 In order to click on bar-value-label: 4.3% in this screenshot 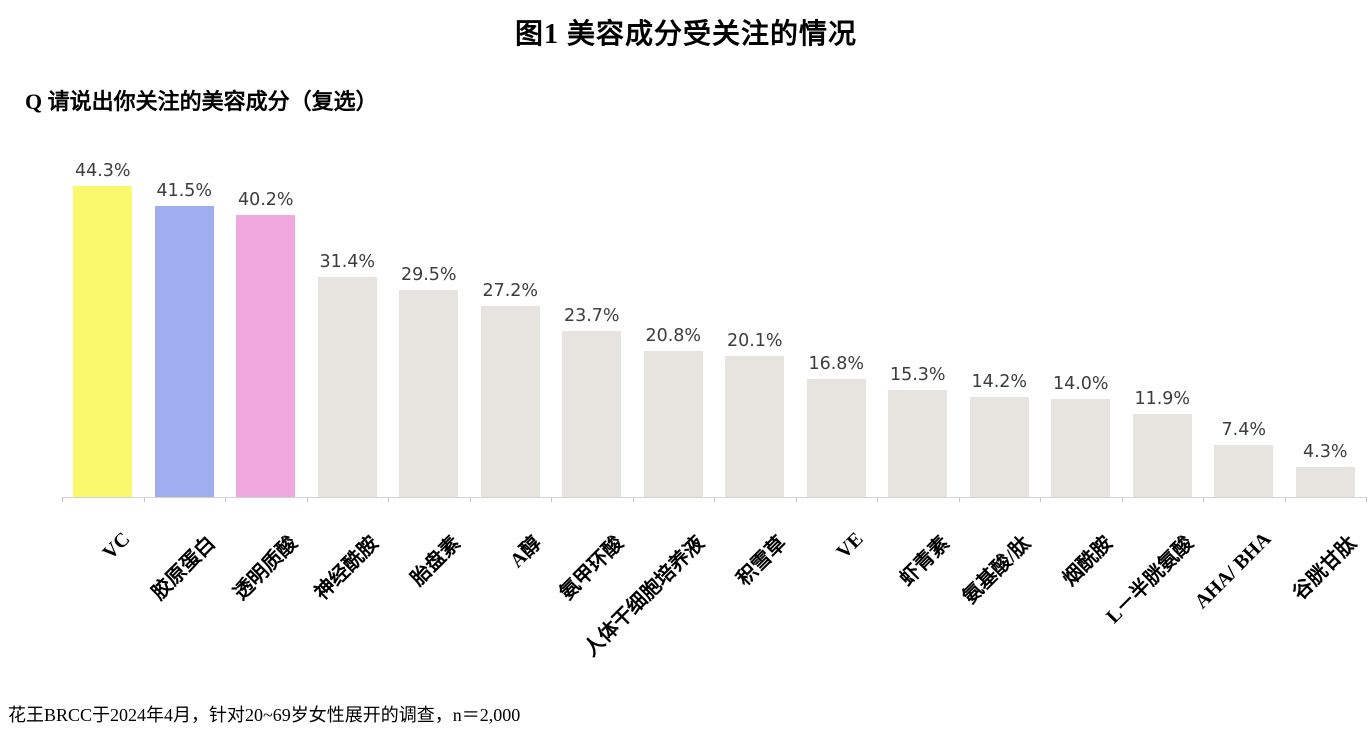, I will do `click(1325, 451)`.